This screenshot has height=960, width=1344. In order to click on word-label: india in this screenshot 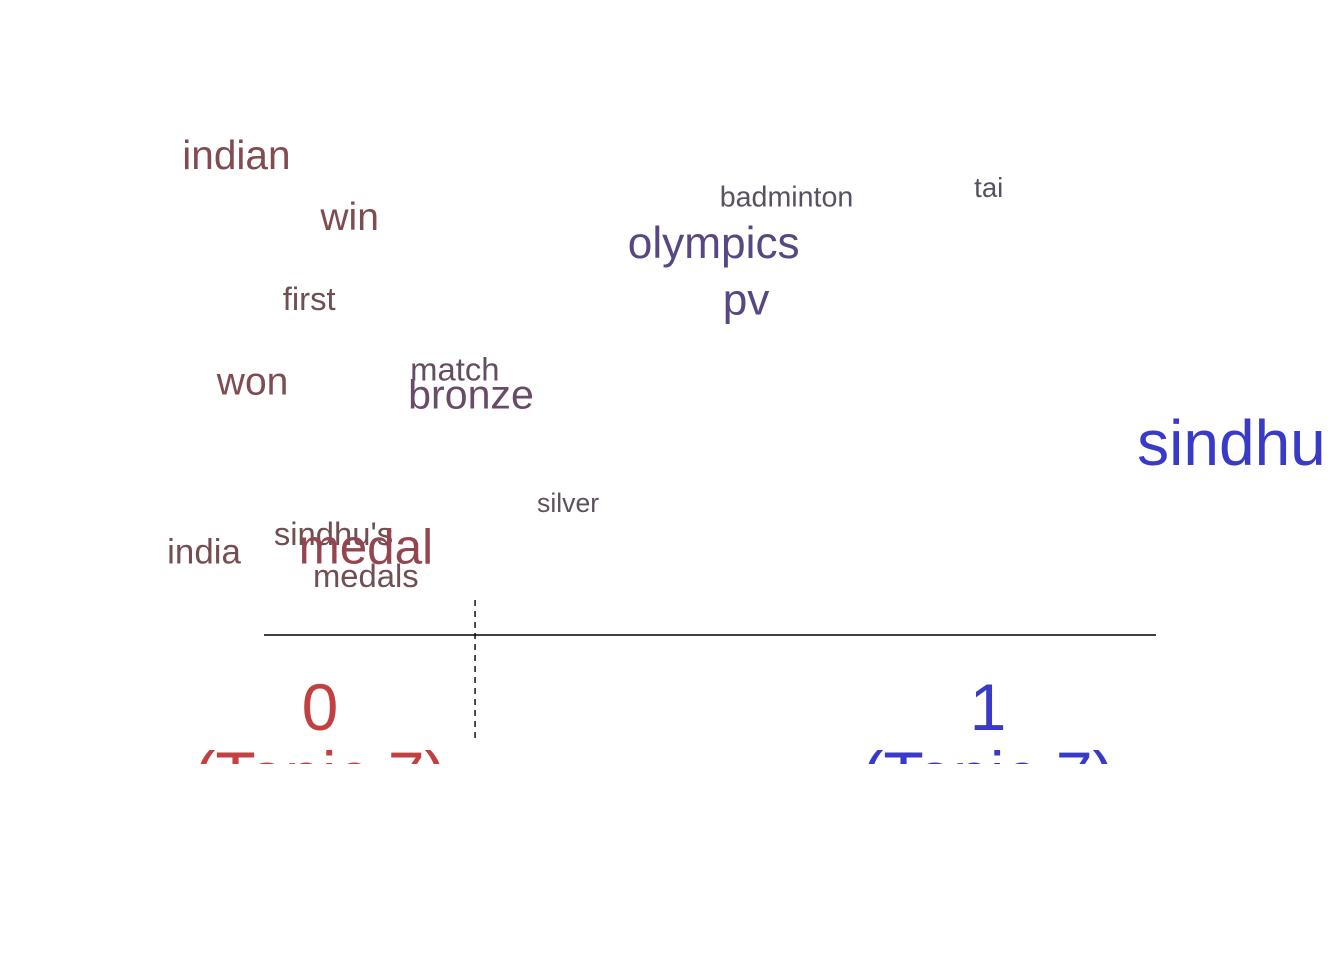, I will do `click(204, 552)`.